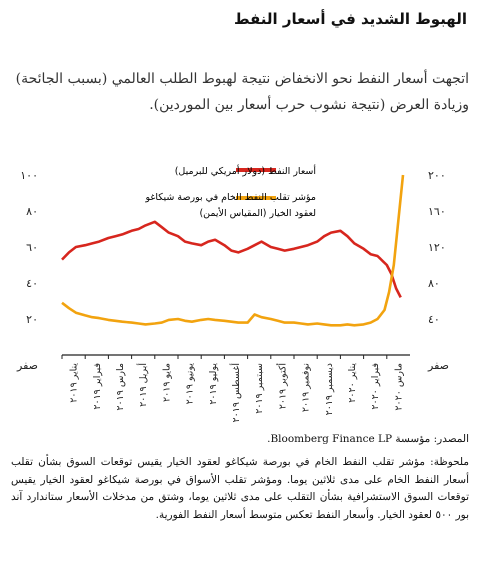 Image resolution: width=481 pixels, height=561 pixels. What do you see at coordinates (350, 19) in the screenshot?
I see `chart-title: الهبوط الشديد في أسعار النفط` at bounding box center [350, 19].